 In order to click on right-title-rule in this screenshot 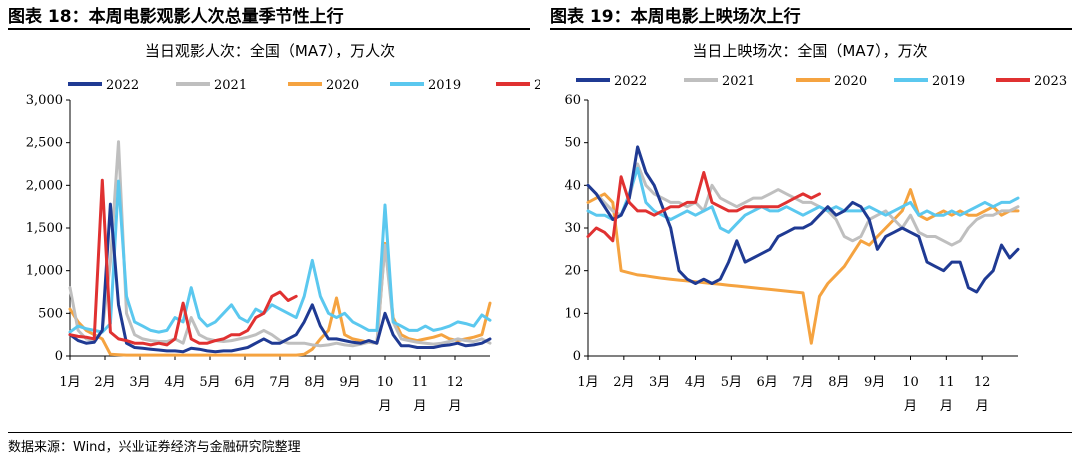, I will do `click(811, 29)`.